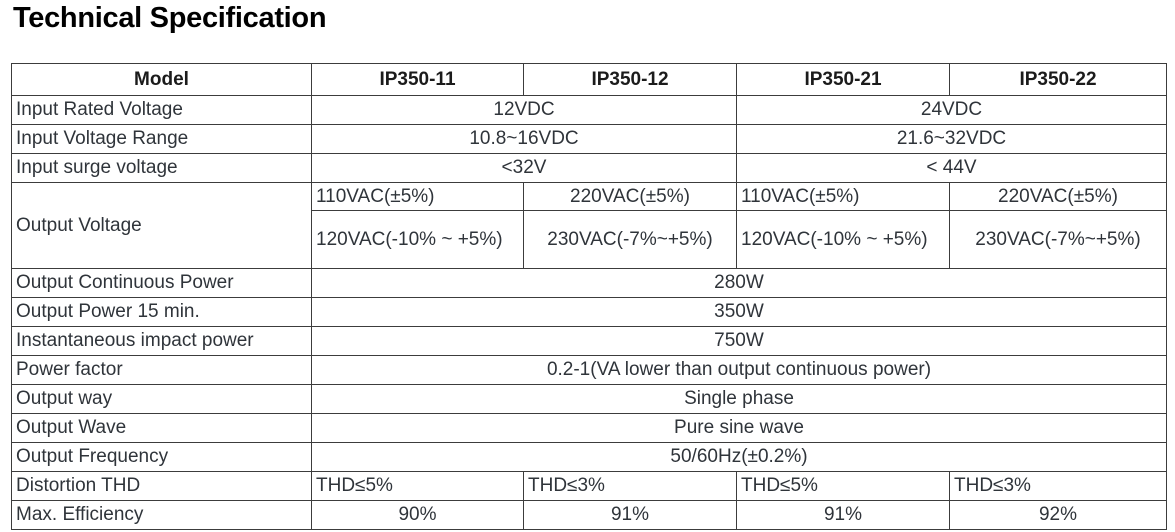  What do you see at coordinates (630, 196) in the screenshot?
I see `value-output-voltage-r1-ip350-12: 220VAC(±5%)` at bounding box center [630, 196].